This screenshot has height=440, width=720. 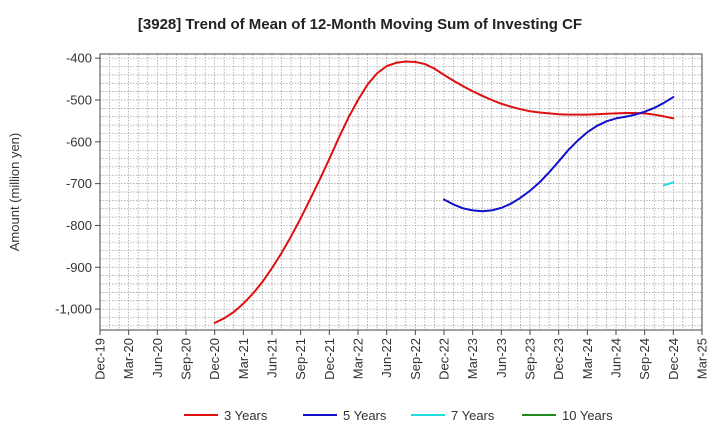 I want to click on y-tick-label: -1,000, so click(x=73, y=309).